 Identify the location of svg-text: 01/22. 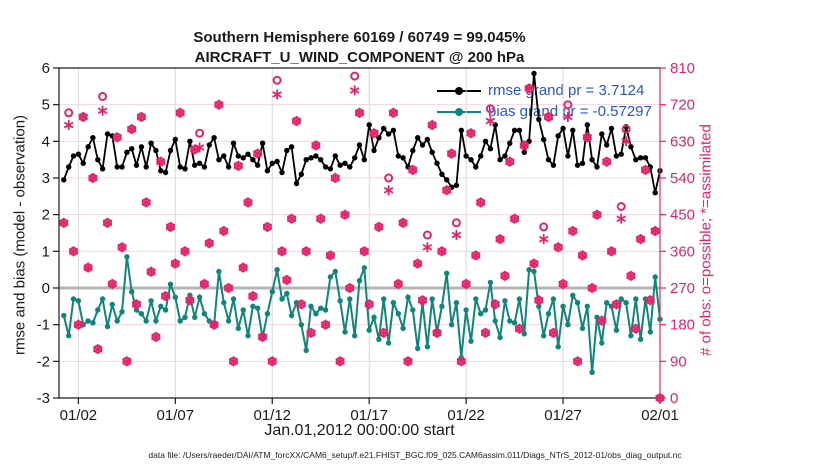
(466, 415).